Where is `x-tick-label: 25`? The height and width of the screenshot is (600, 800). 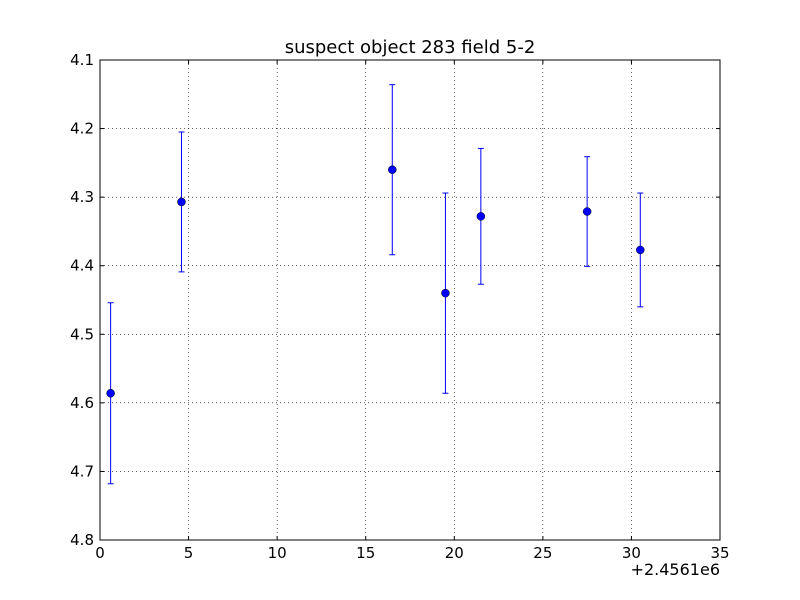 x-tick-label: 25 is located at coordinates (542, 553).